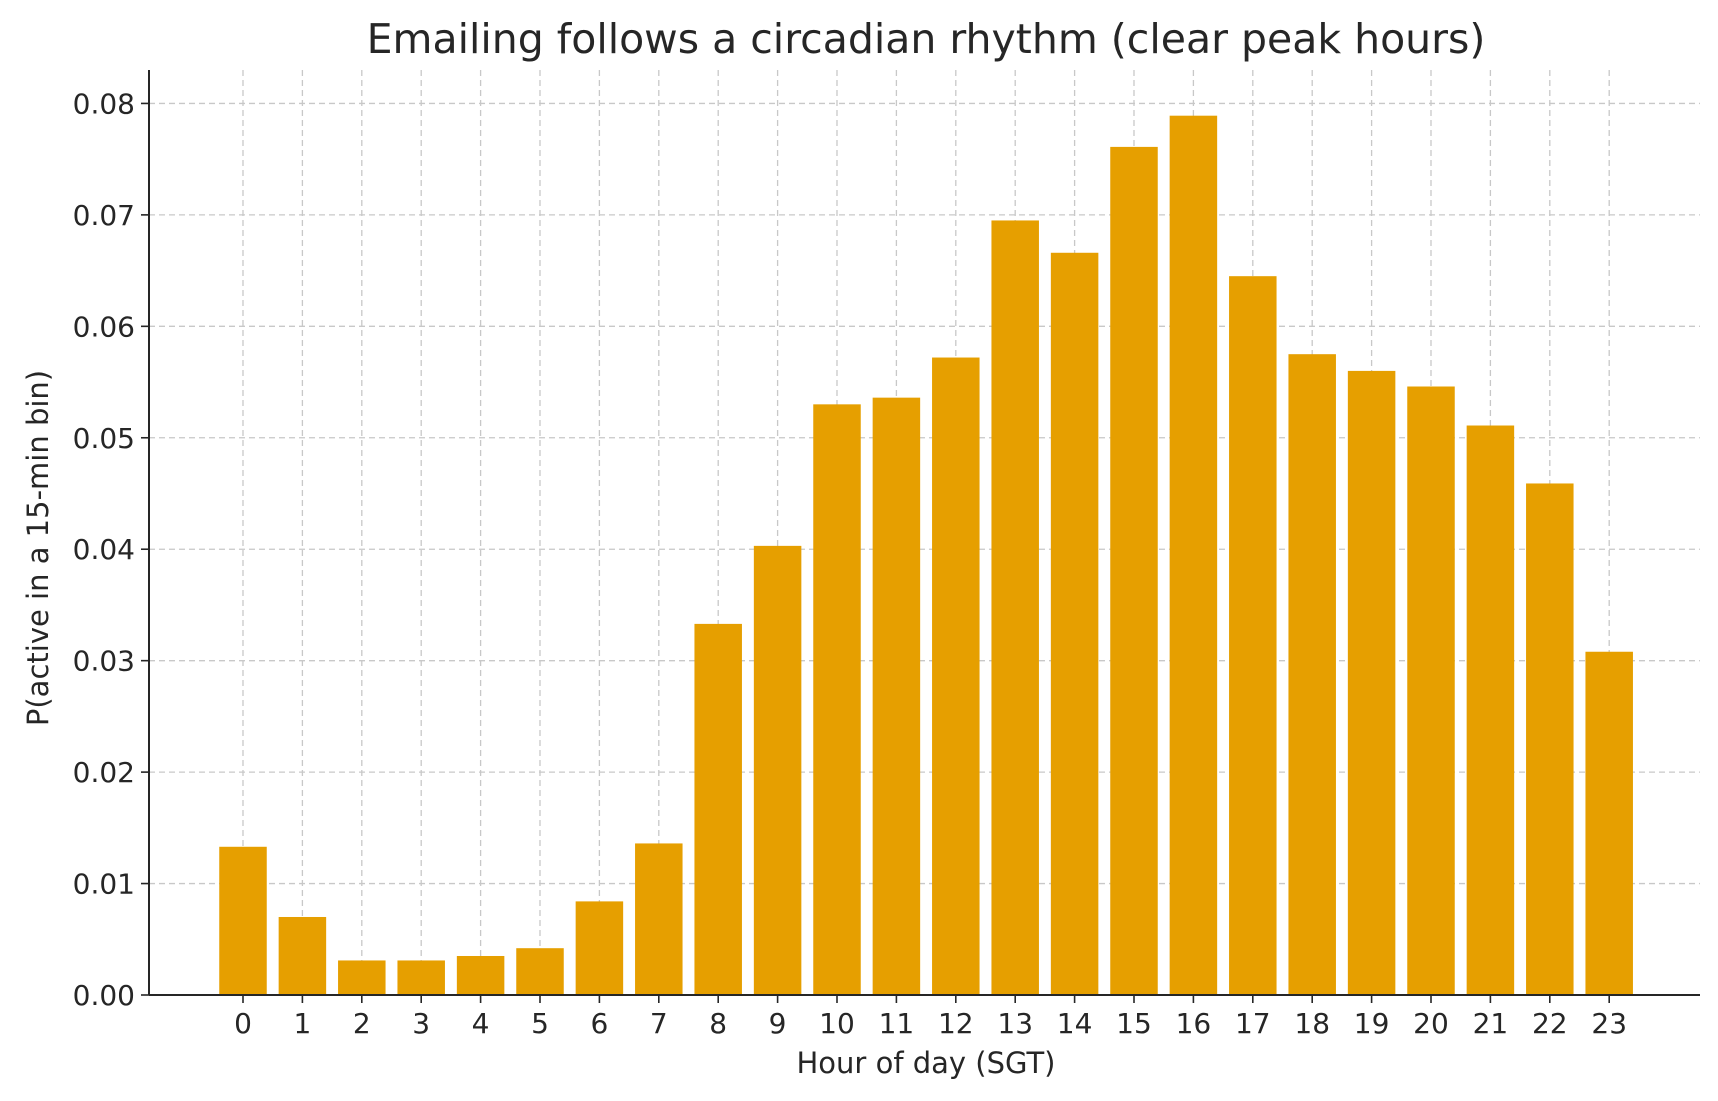  Describe the element at coordinates (104, 215) in the screenshot. I see `y-tick-label: 0.07` at that location.